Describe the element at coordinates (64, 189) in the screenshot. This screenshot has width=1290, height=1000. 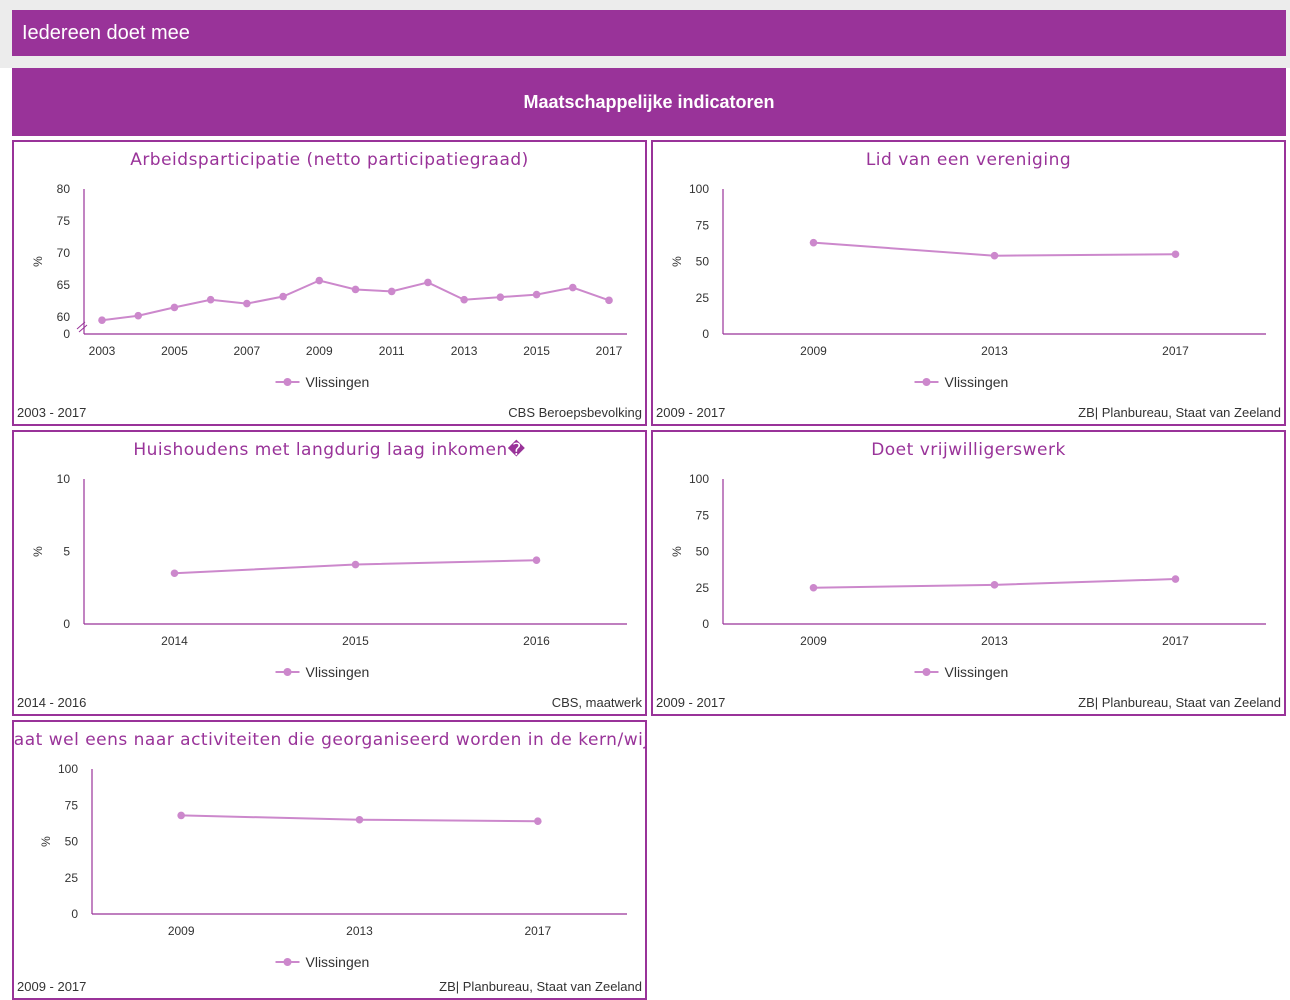
I see `y-tick-label: 80` at that location.